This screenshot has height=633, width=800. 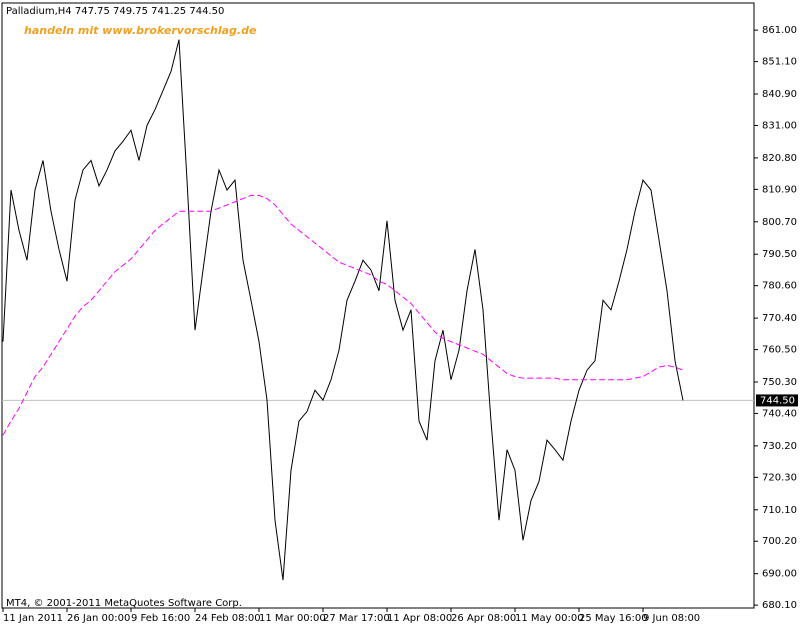 I want to click on y-tick-label: 790.50, so click(x=779, y=254).